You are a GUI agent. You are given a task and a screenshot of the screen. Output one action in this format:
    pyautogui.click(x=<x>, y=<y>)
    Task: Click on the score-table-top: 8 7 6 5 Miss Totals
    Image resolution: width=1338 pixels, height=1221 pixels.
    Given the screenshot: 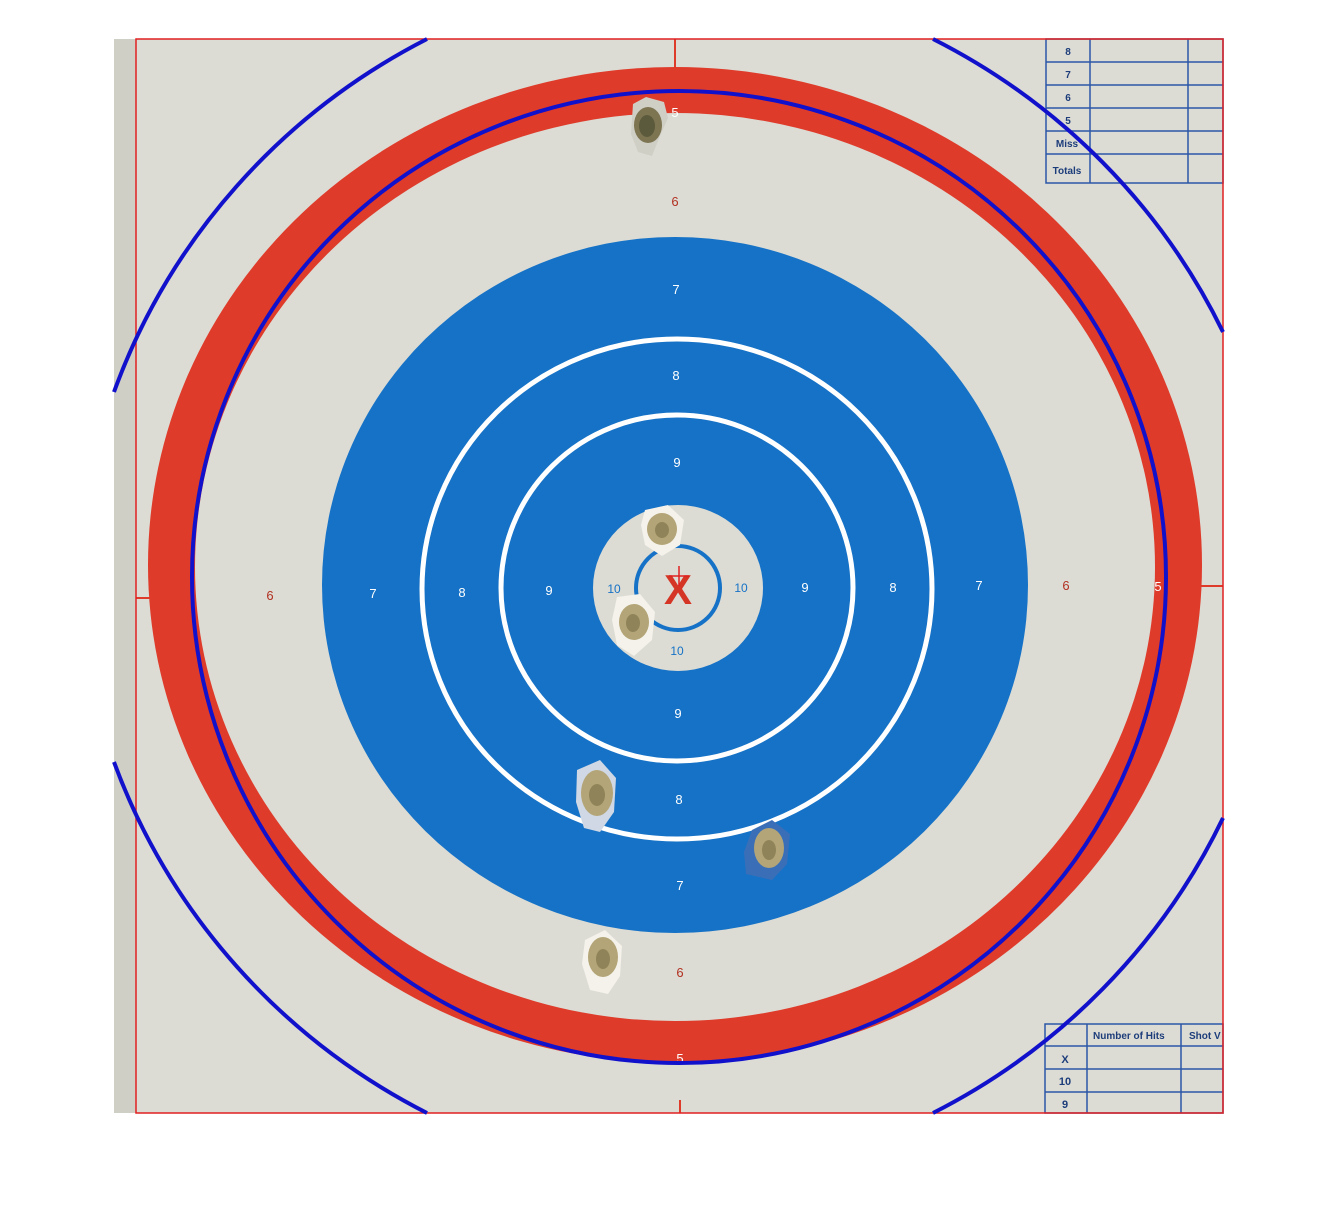 What is the action you would take?
    pyautogui.click(x=1134, y=111)
    